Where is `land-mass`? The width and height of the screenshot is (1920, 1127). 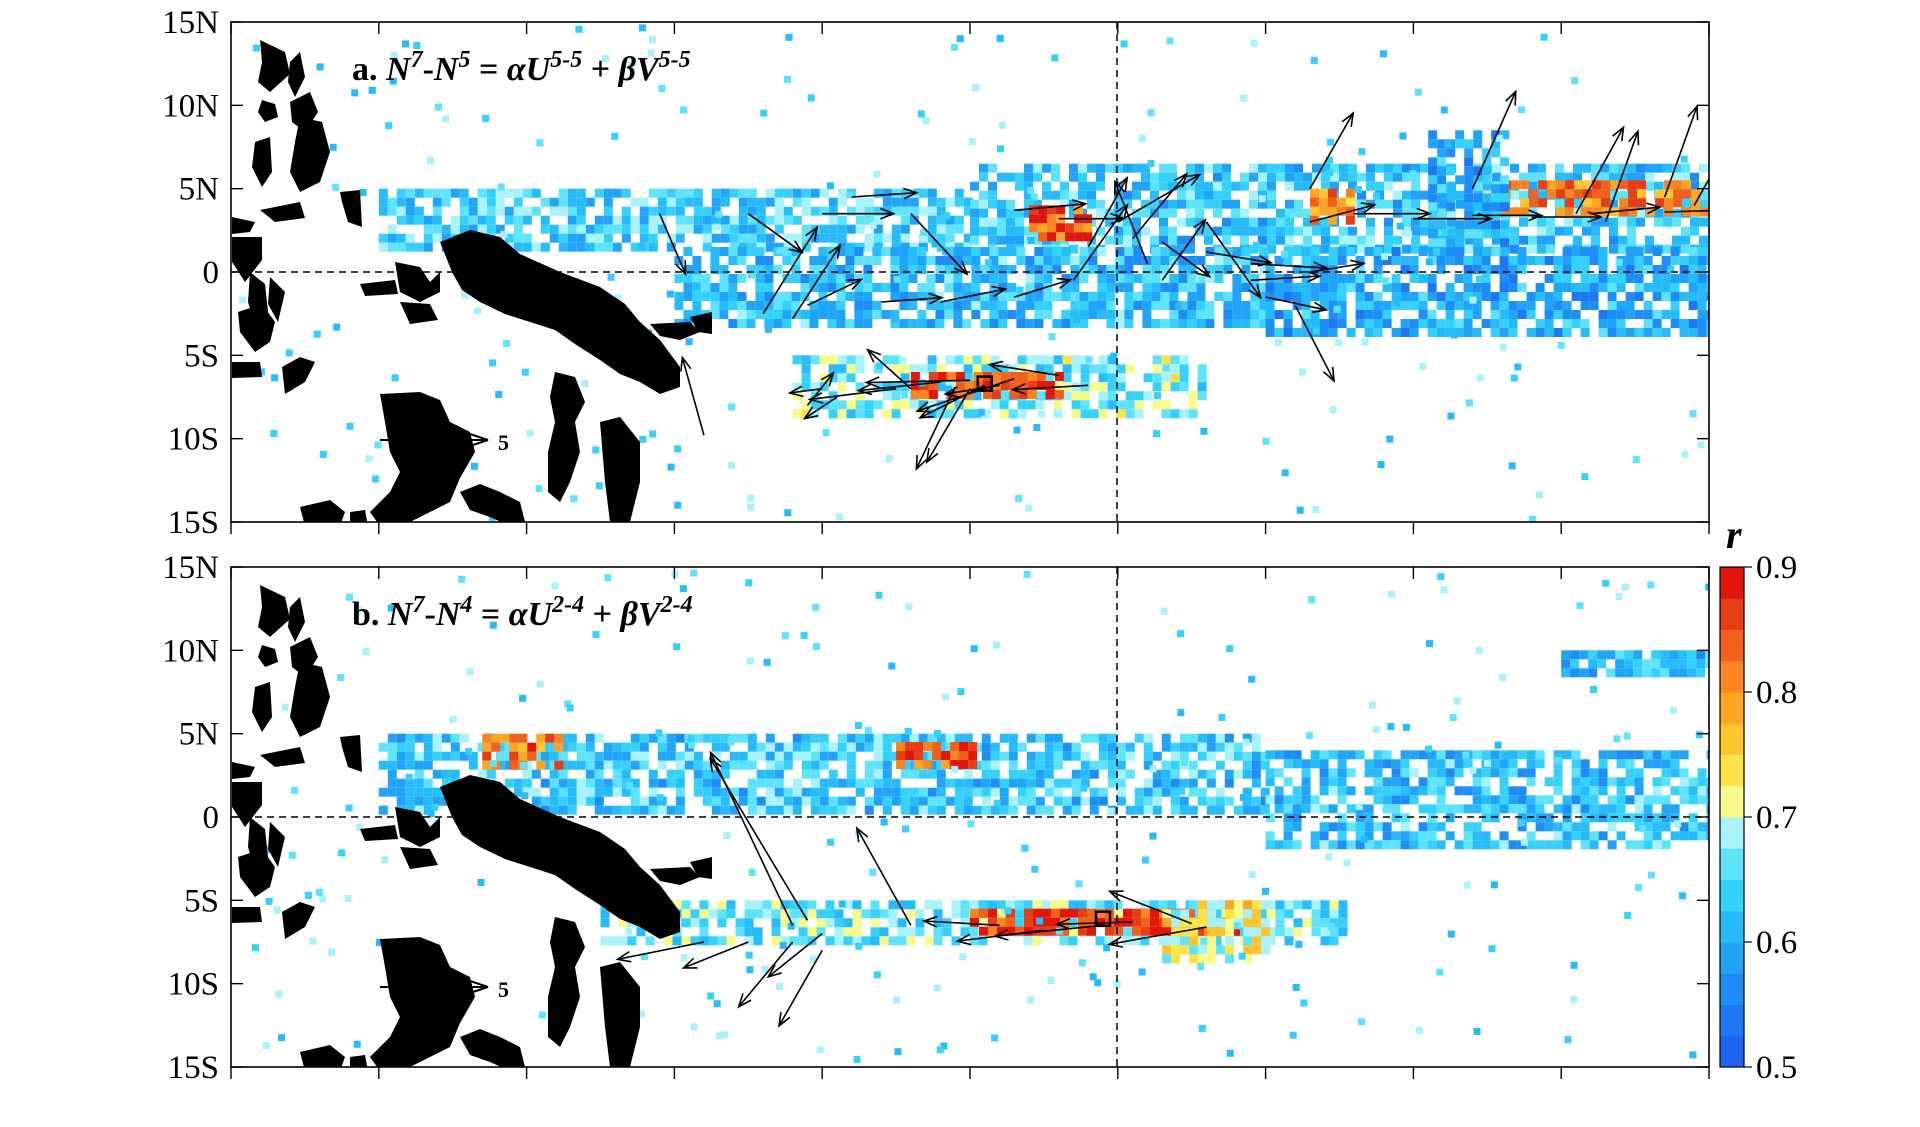
land-mass is located at coordinates (296, 74).